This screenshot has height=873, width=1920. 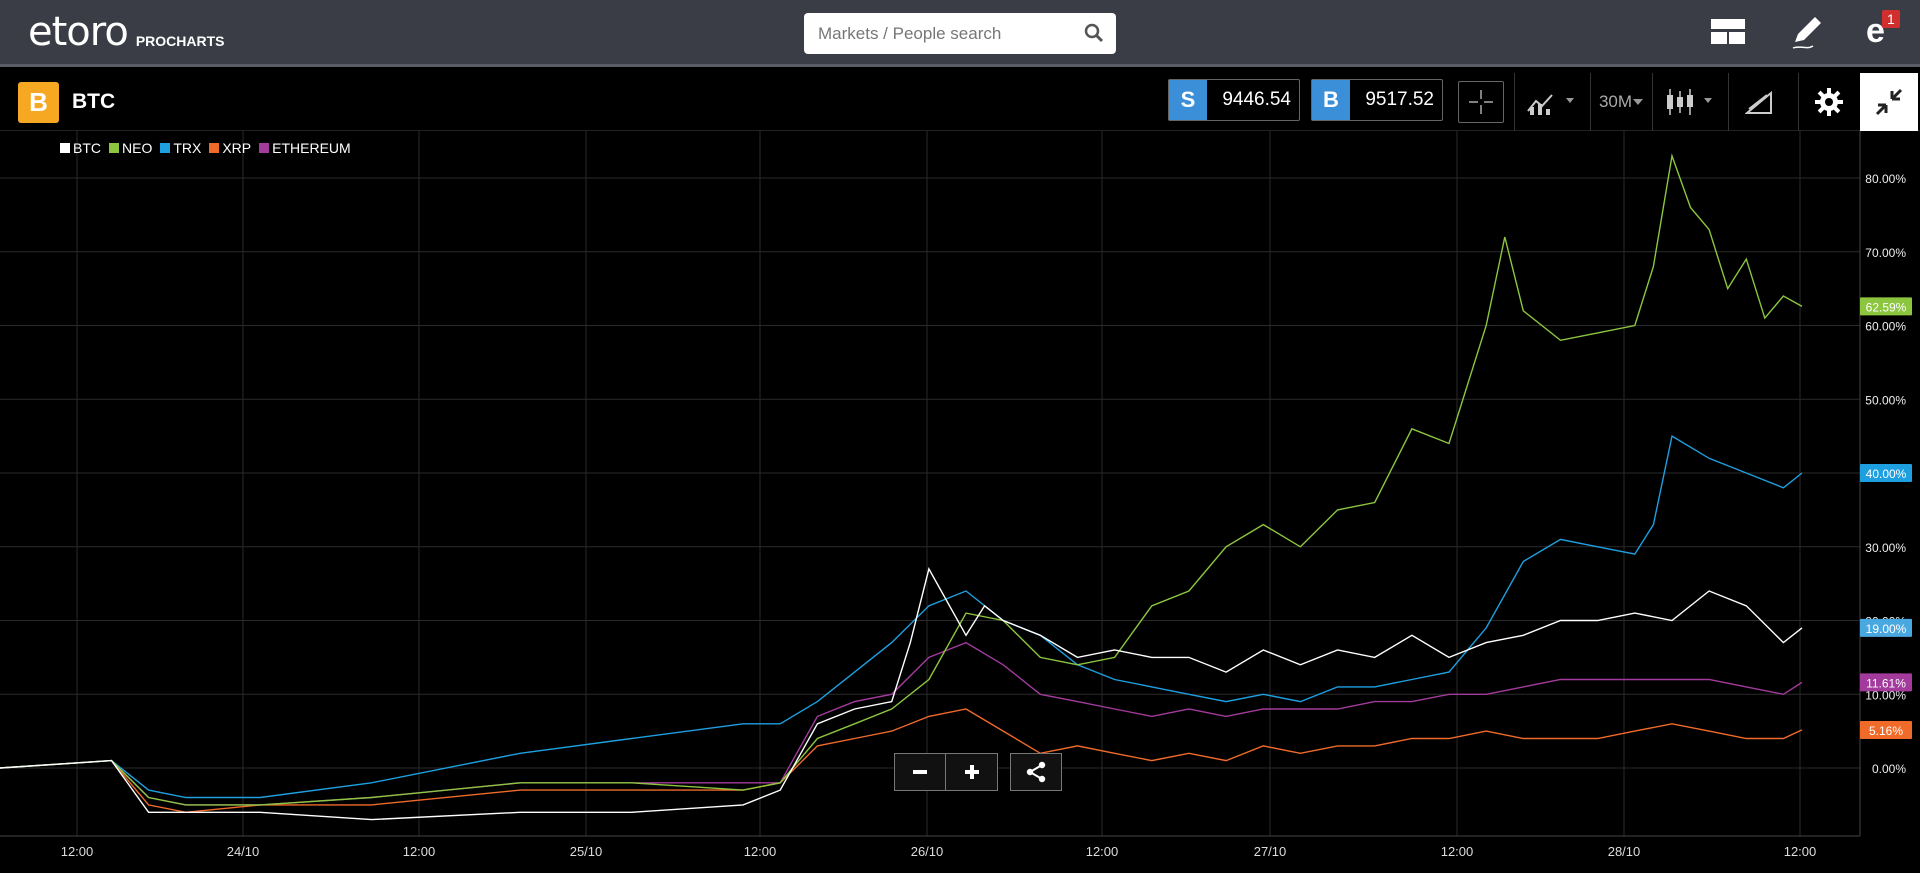 I want to click on last-value-tag-xrp: 5.16%, so click(x=1886, y=729).